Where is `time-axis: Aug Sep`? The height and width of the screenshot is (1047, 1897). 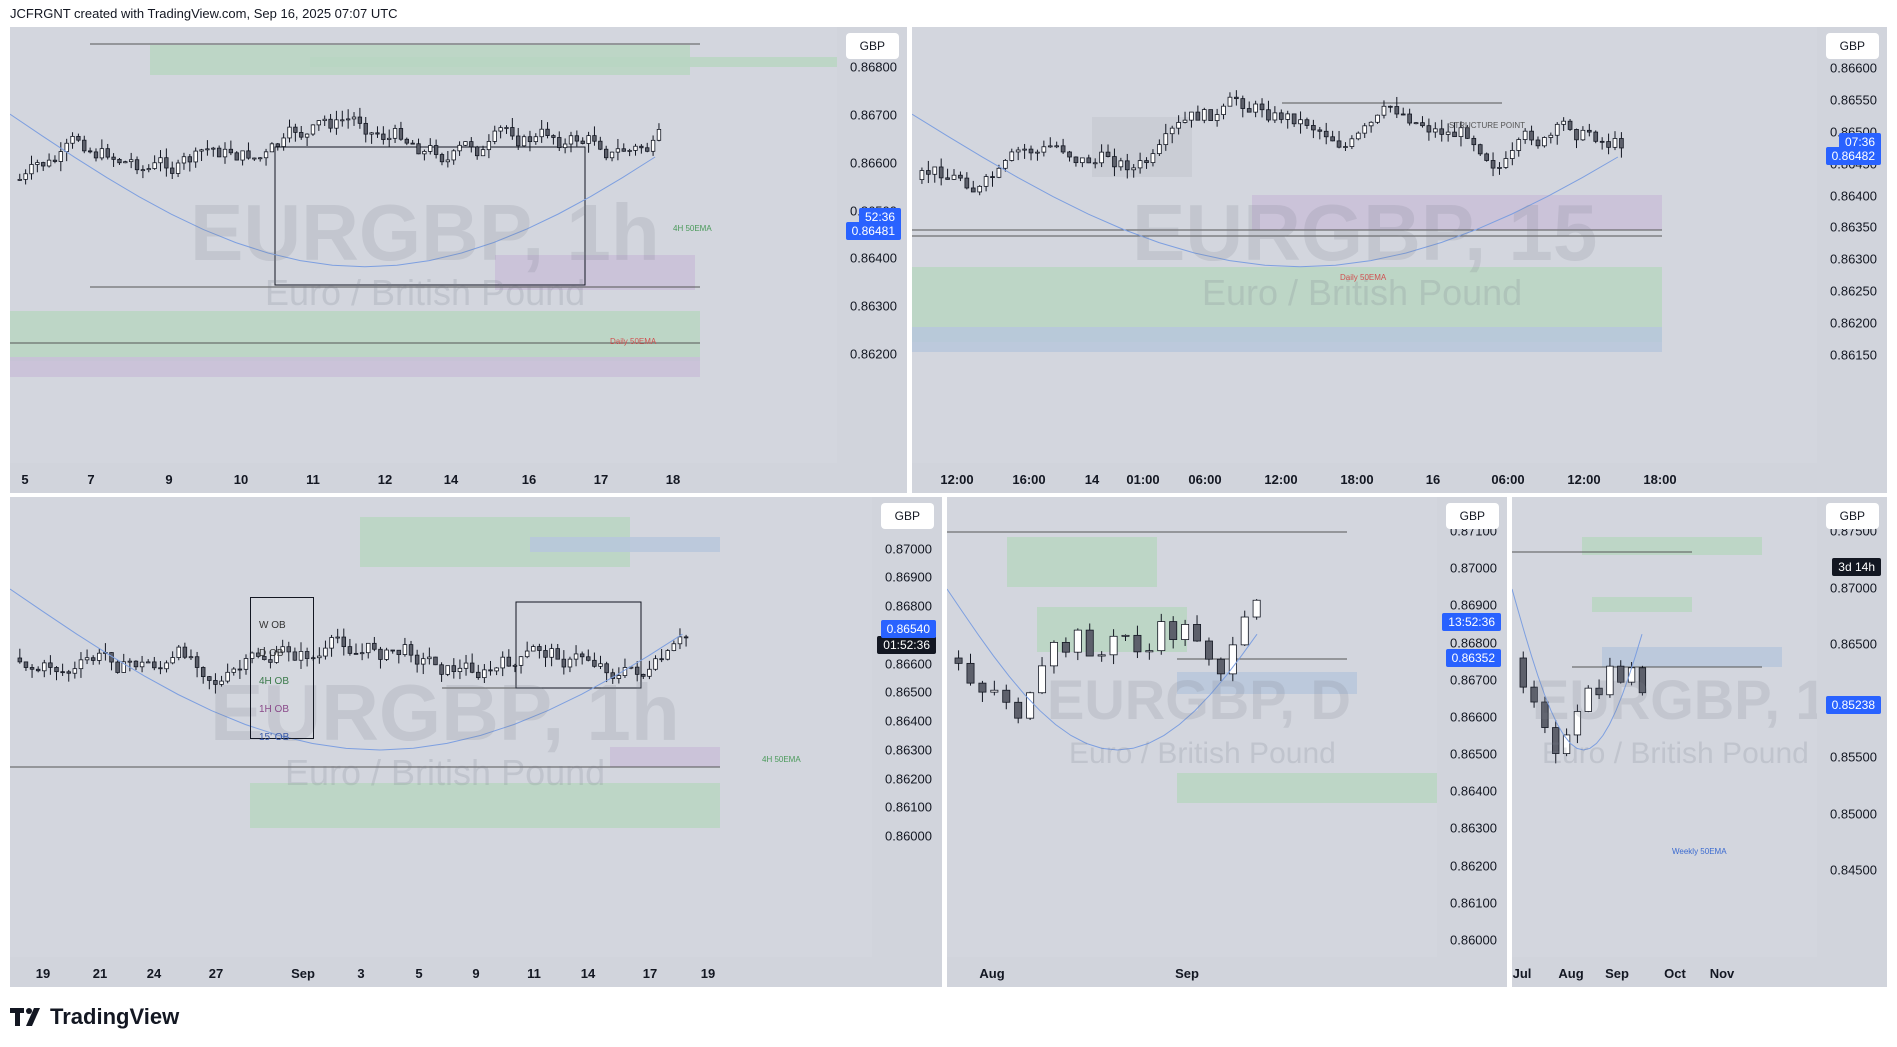
time-axis: Aug Sep is located at coordinates (1227, 972).